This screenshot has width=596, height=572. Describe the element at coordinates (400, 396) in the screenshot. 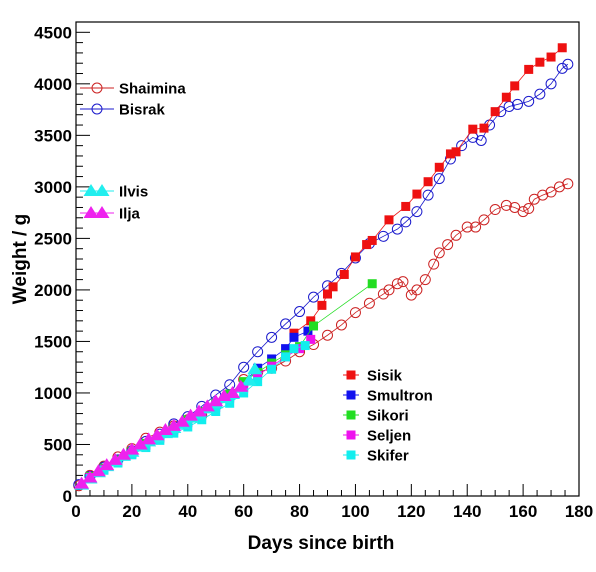

I see `legend-label: Smultron` at that location.